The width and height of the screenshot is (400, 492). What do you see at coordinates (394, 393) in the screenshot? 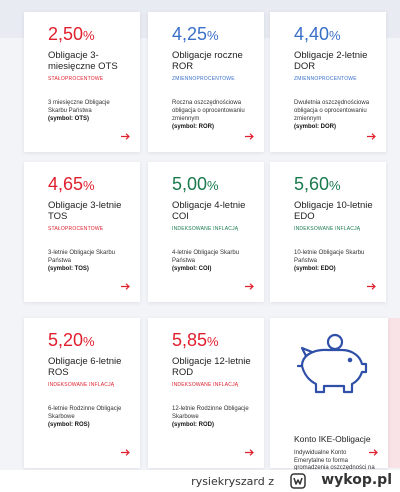
I see `right-accent-bar` at bounding box center [394, 393].